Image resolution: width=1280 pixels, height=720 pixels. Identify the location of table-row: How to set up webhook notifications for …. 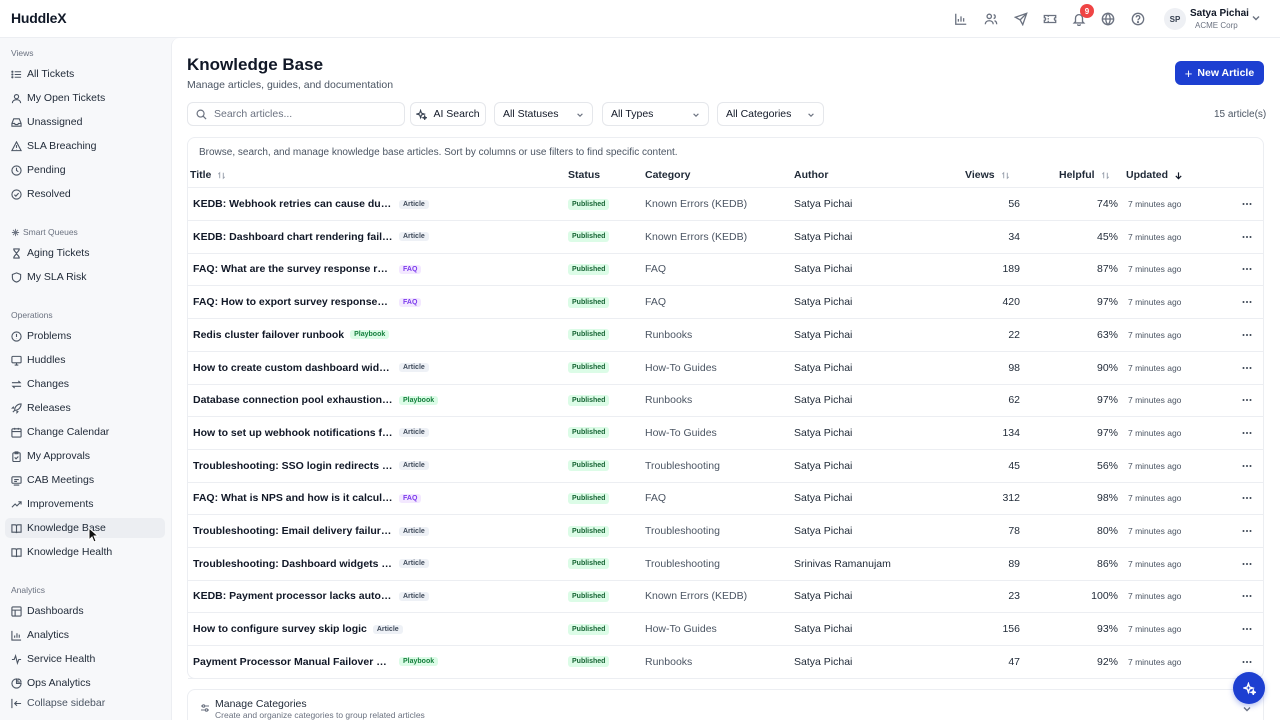
(725, 433).